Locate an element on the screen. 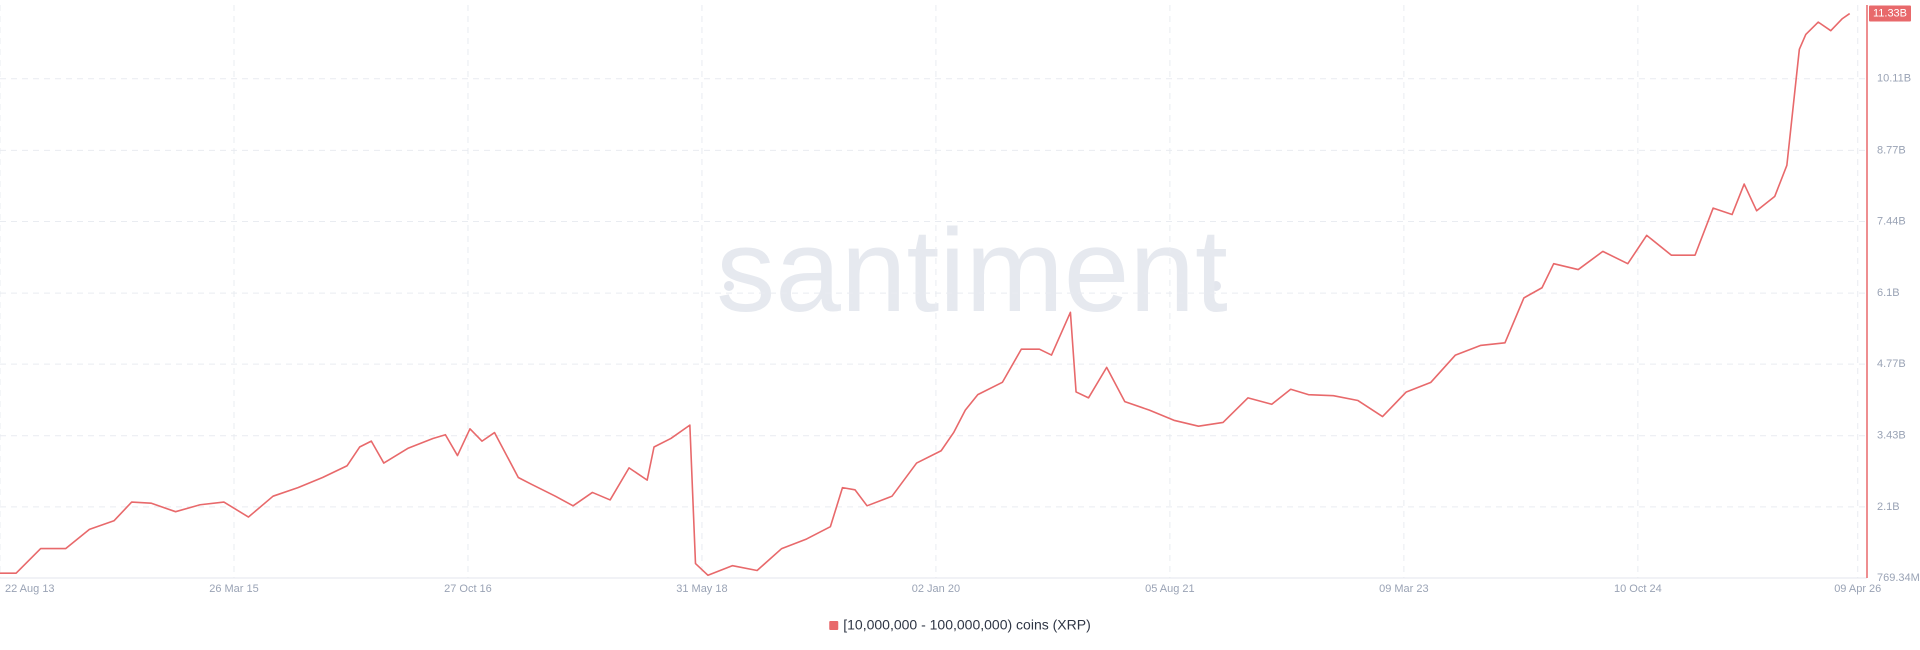  x-tick-label: 10 Oct 24 is located at coordinates (1638, 589).